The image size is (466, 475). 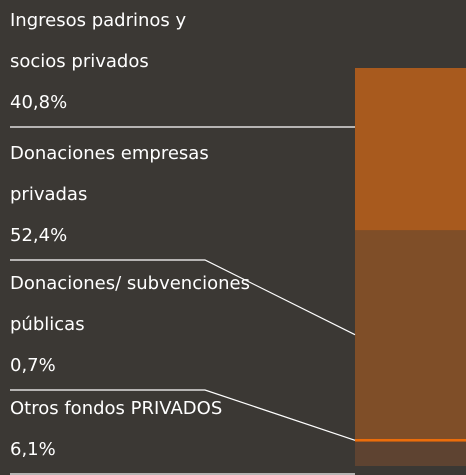 I want to click on label-group: Otros fondos PRIVADOS 6,1%, so click(x=170, y=429).